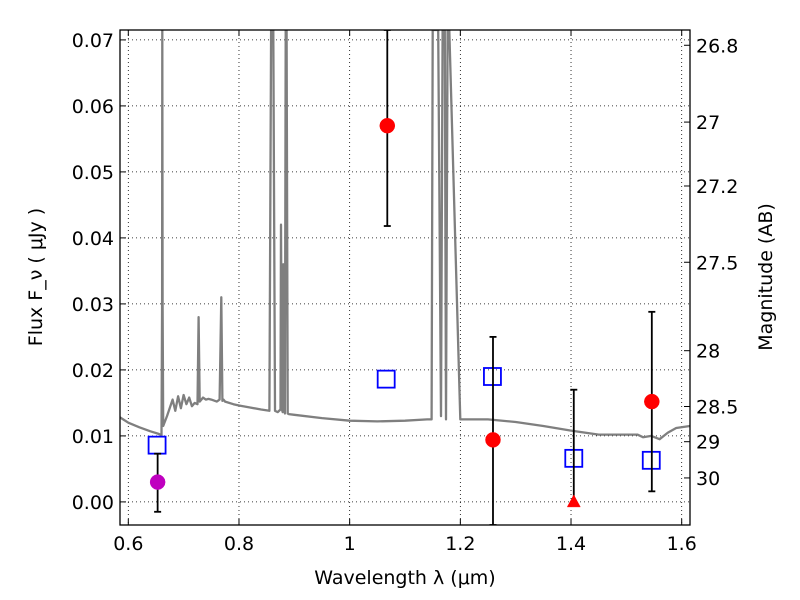  I want to click on mag-tick-label: 30, so click(708, 479).